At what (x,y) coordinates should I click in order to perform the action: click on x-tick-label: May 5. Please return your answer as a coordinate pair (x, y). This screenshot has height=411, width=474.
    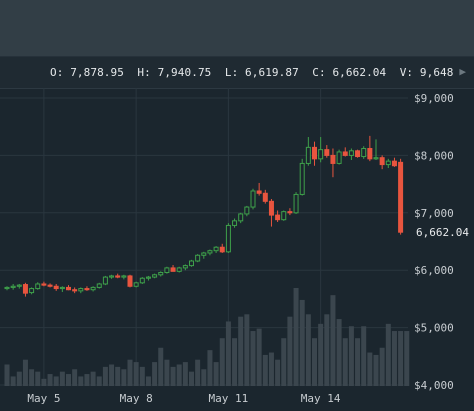
    Looking at the image, I should click on (43, 398).